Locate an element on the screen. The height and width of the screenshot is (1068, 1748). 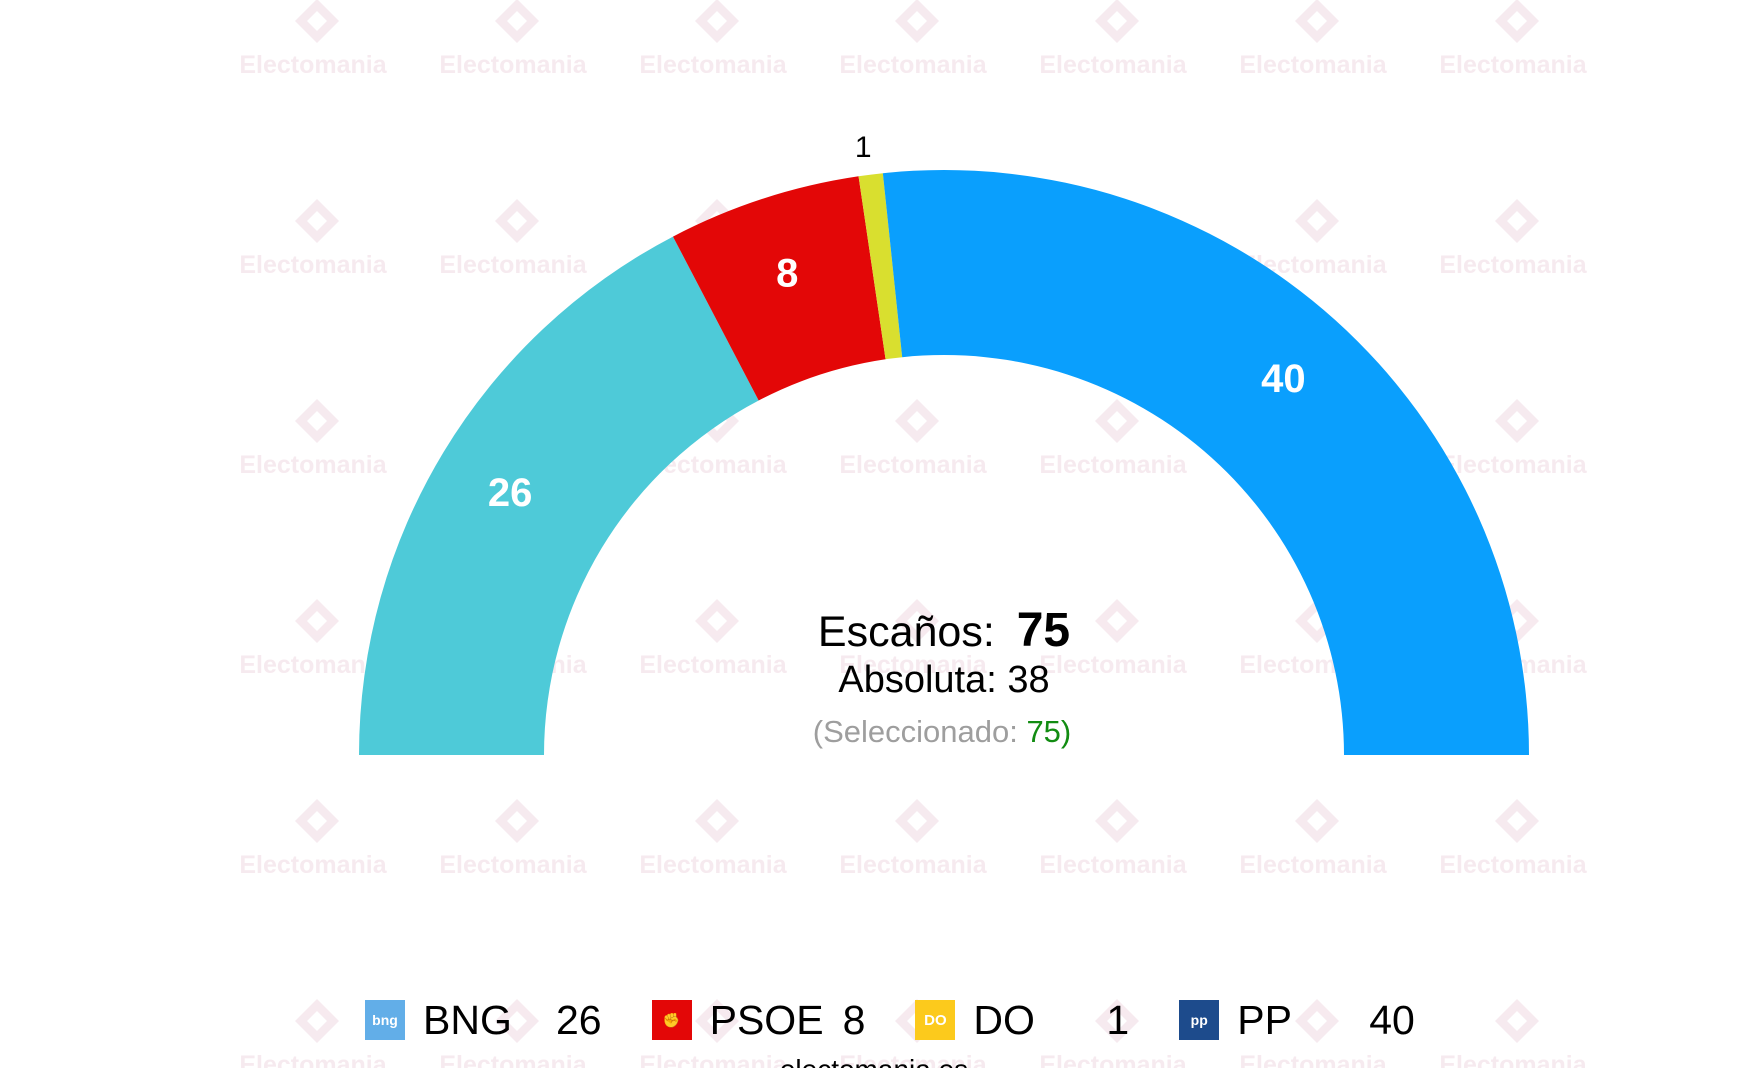
legend-item-pp: pp PP 40 is located at coordinates (1297, 1020).